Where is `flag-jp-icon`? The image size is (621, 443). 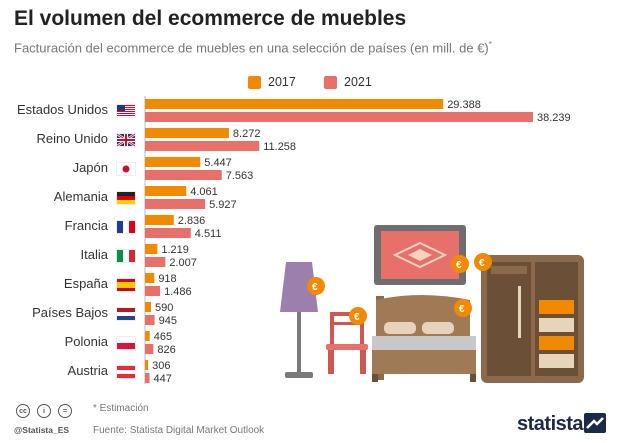
flag-jp-icon is located at coordinates (126, 169).